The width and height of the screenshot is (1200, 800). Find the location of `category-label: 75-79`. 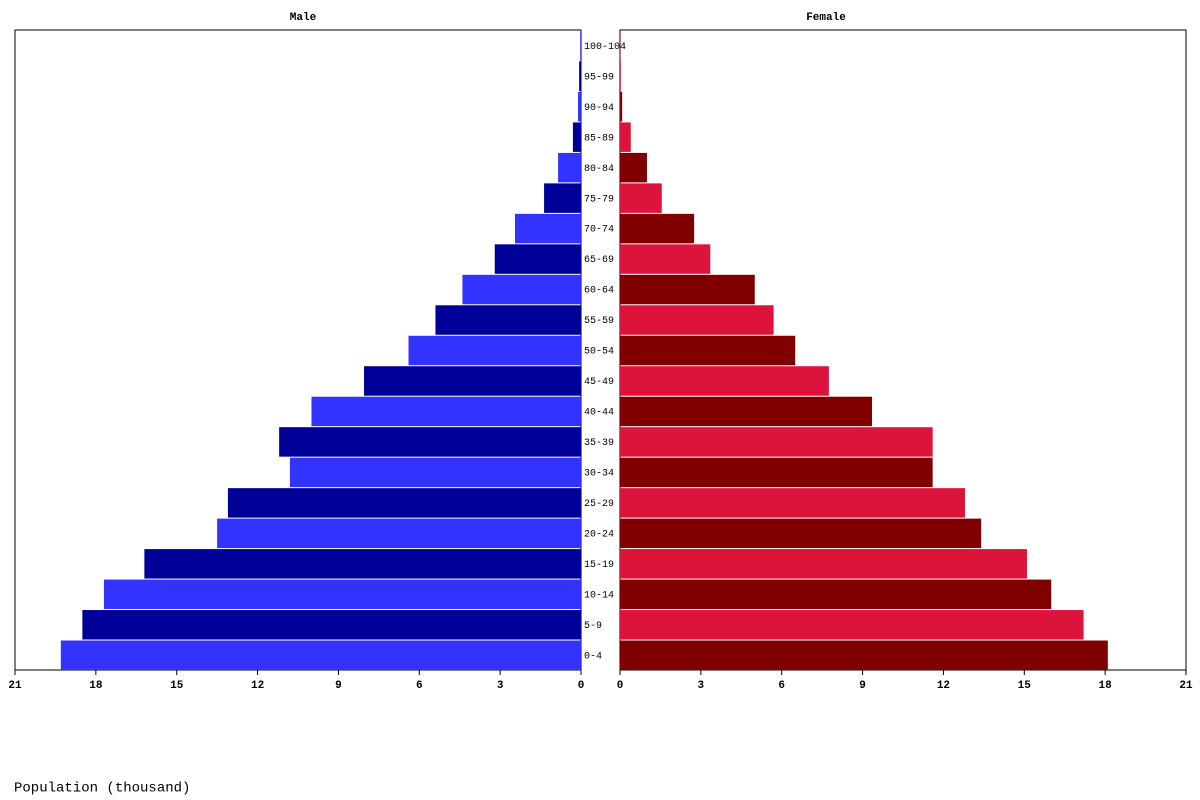

category-label: 75-79 is located at coordinates (599, 199).